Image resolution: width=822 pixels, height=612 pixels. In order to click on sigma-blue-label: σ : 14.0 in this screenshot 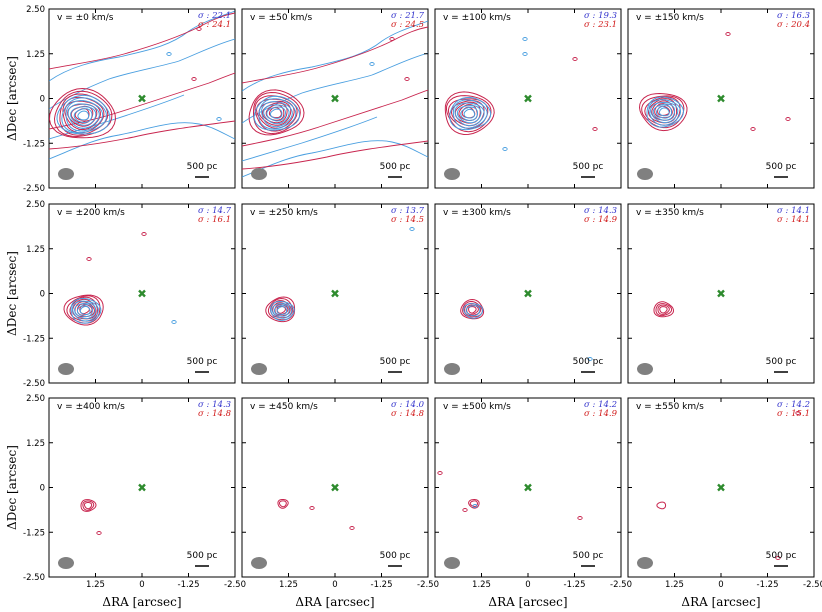, I will do `click(408, 405)`.